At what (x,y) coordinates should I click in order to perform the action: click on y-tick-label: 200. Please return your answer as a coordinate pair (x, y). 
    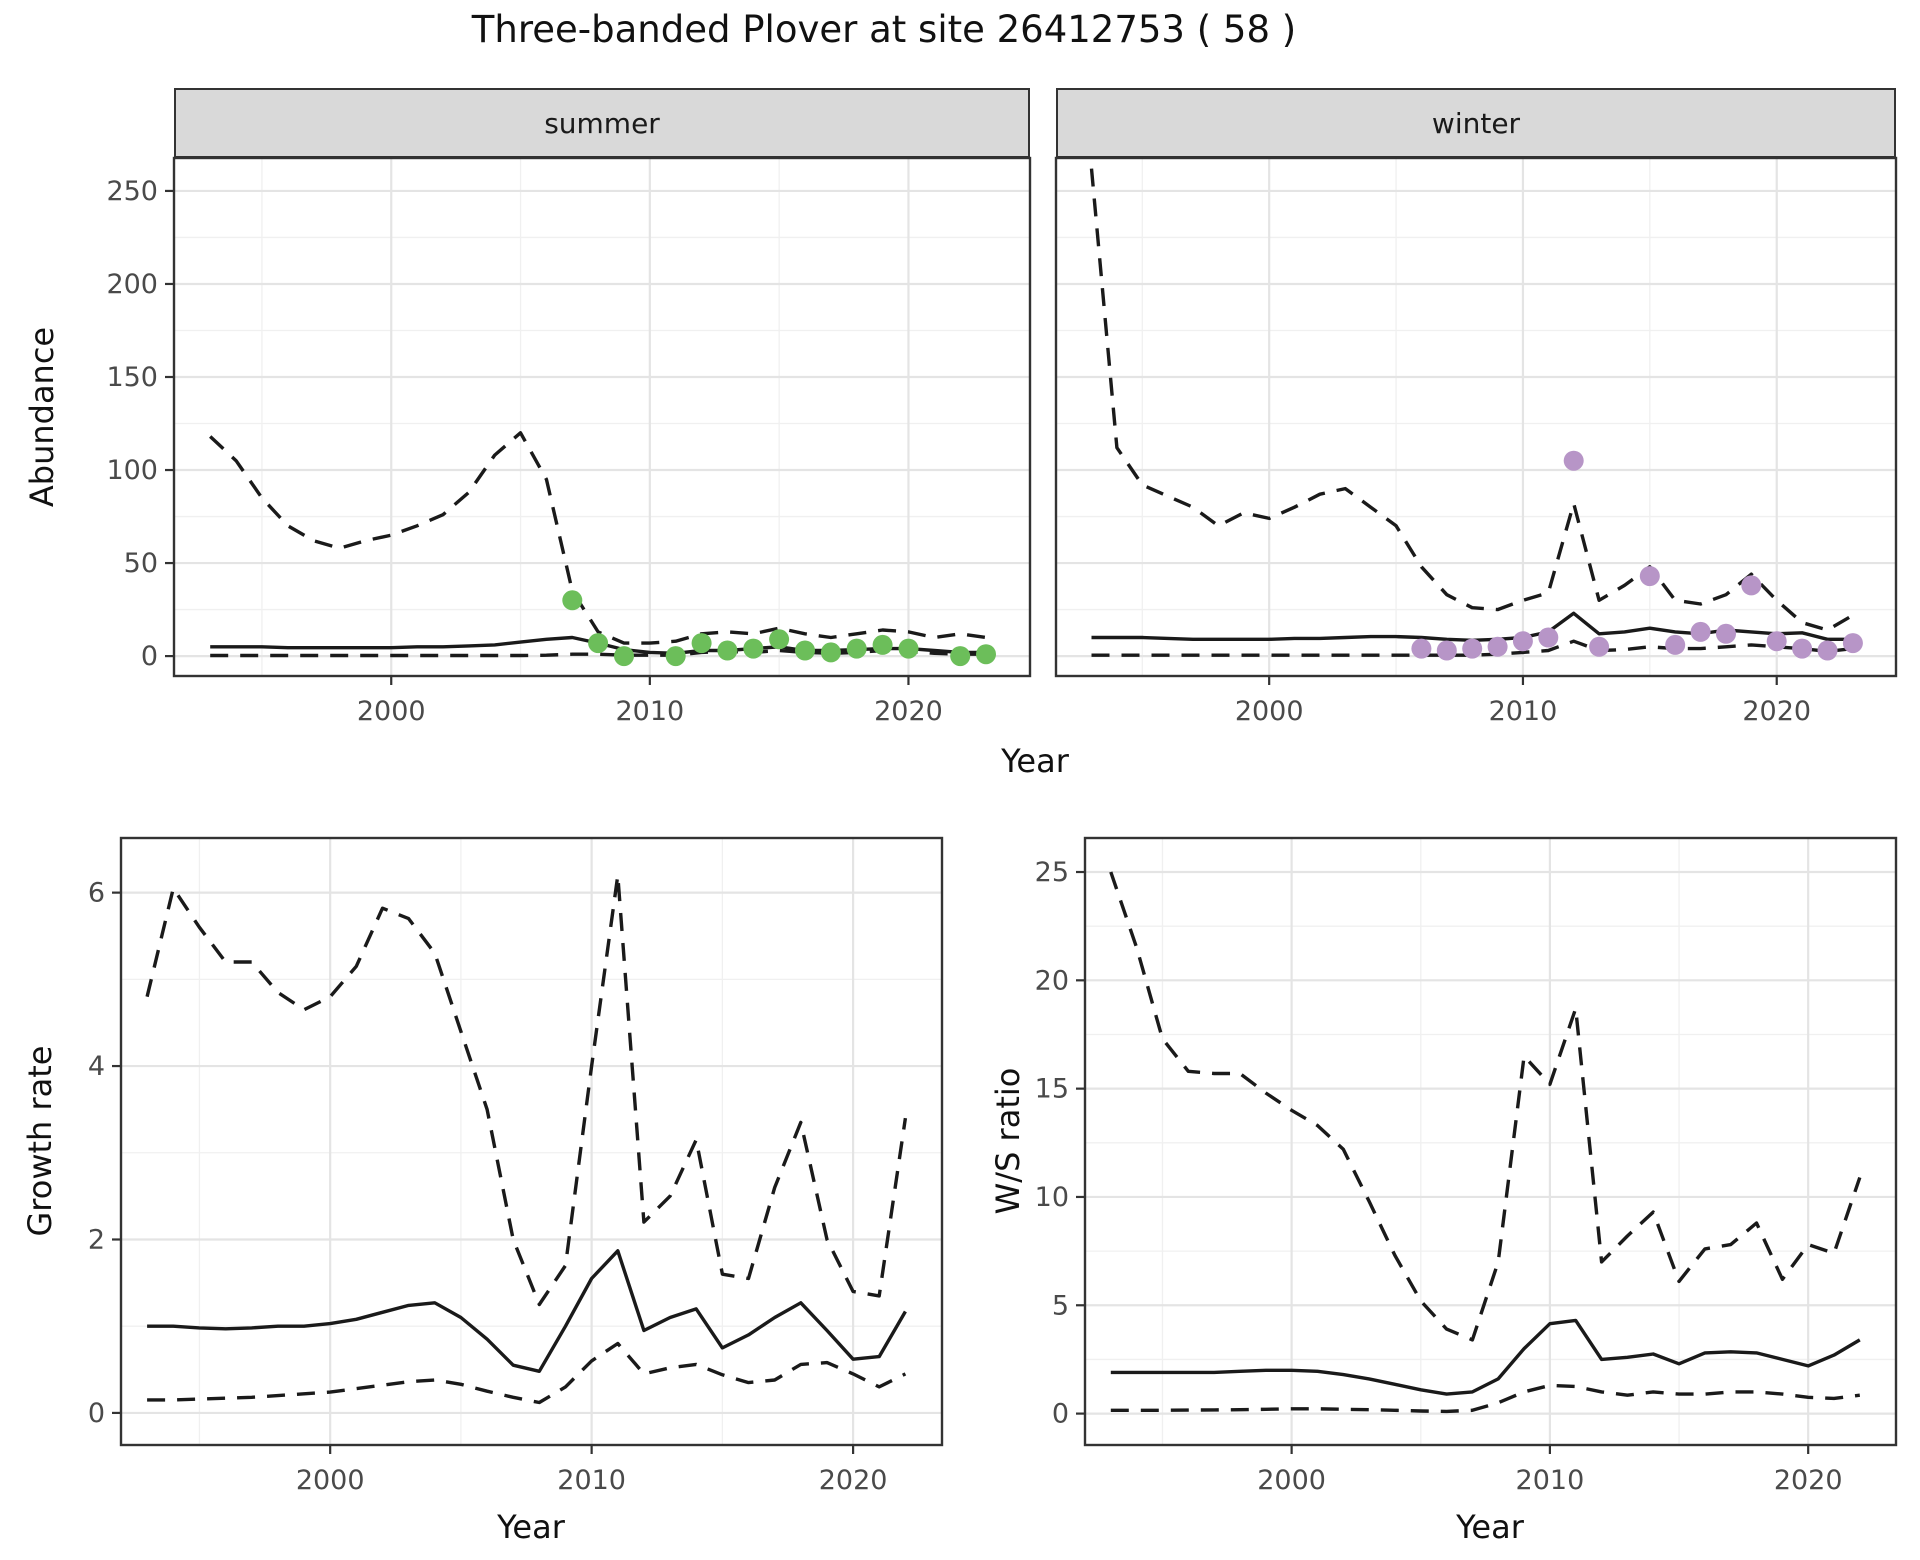
    Looking at the image, I should click on (132, 284).